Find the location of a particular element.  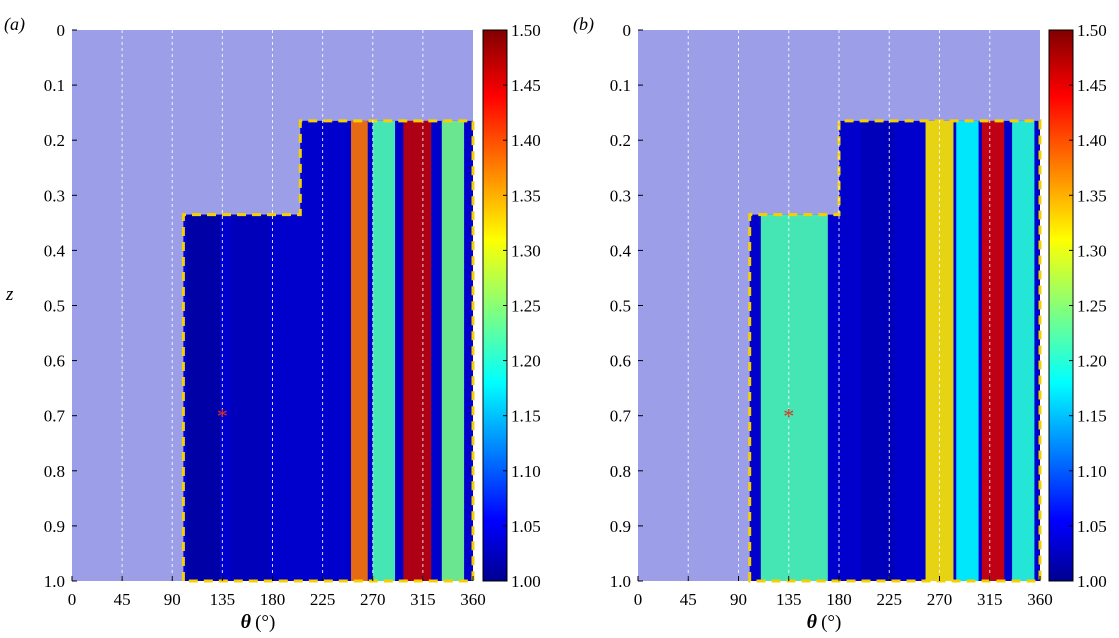

panel-b-x-symbol: θ is located at coordinates (812, 622).